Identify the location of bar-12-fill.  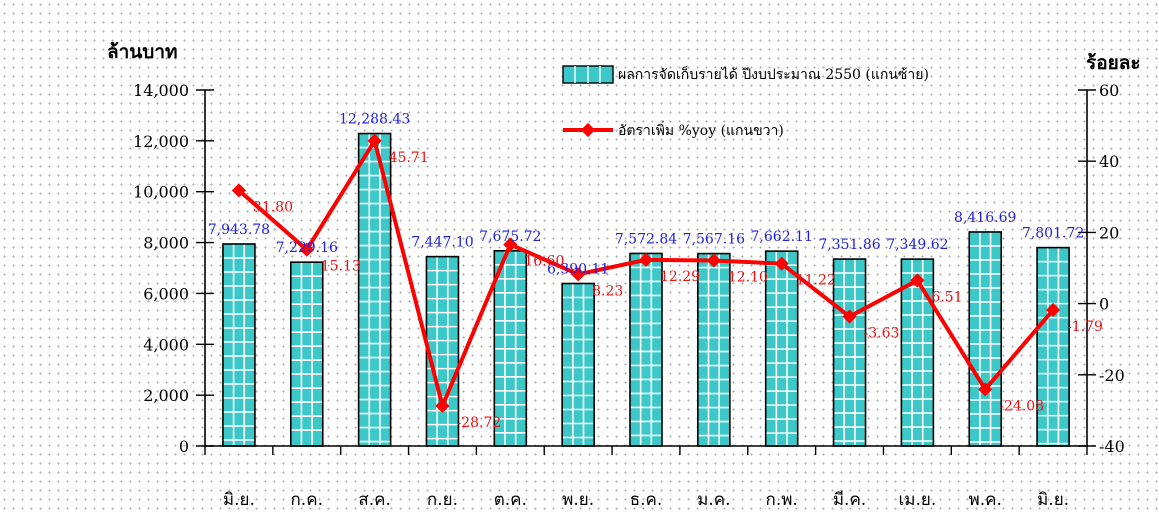
(1053, 346).